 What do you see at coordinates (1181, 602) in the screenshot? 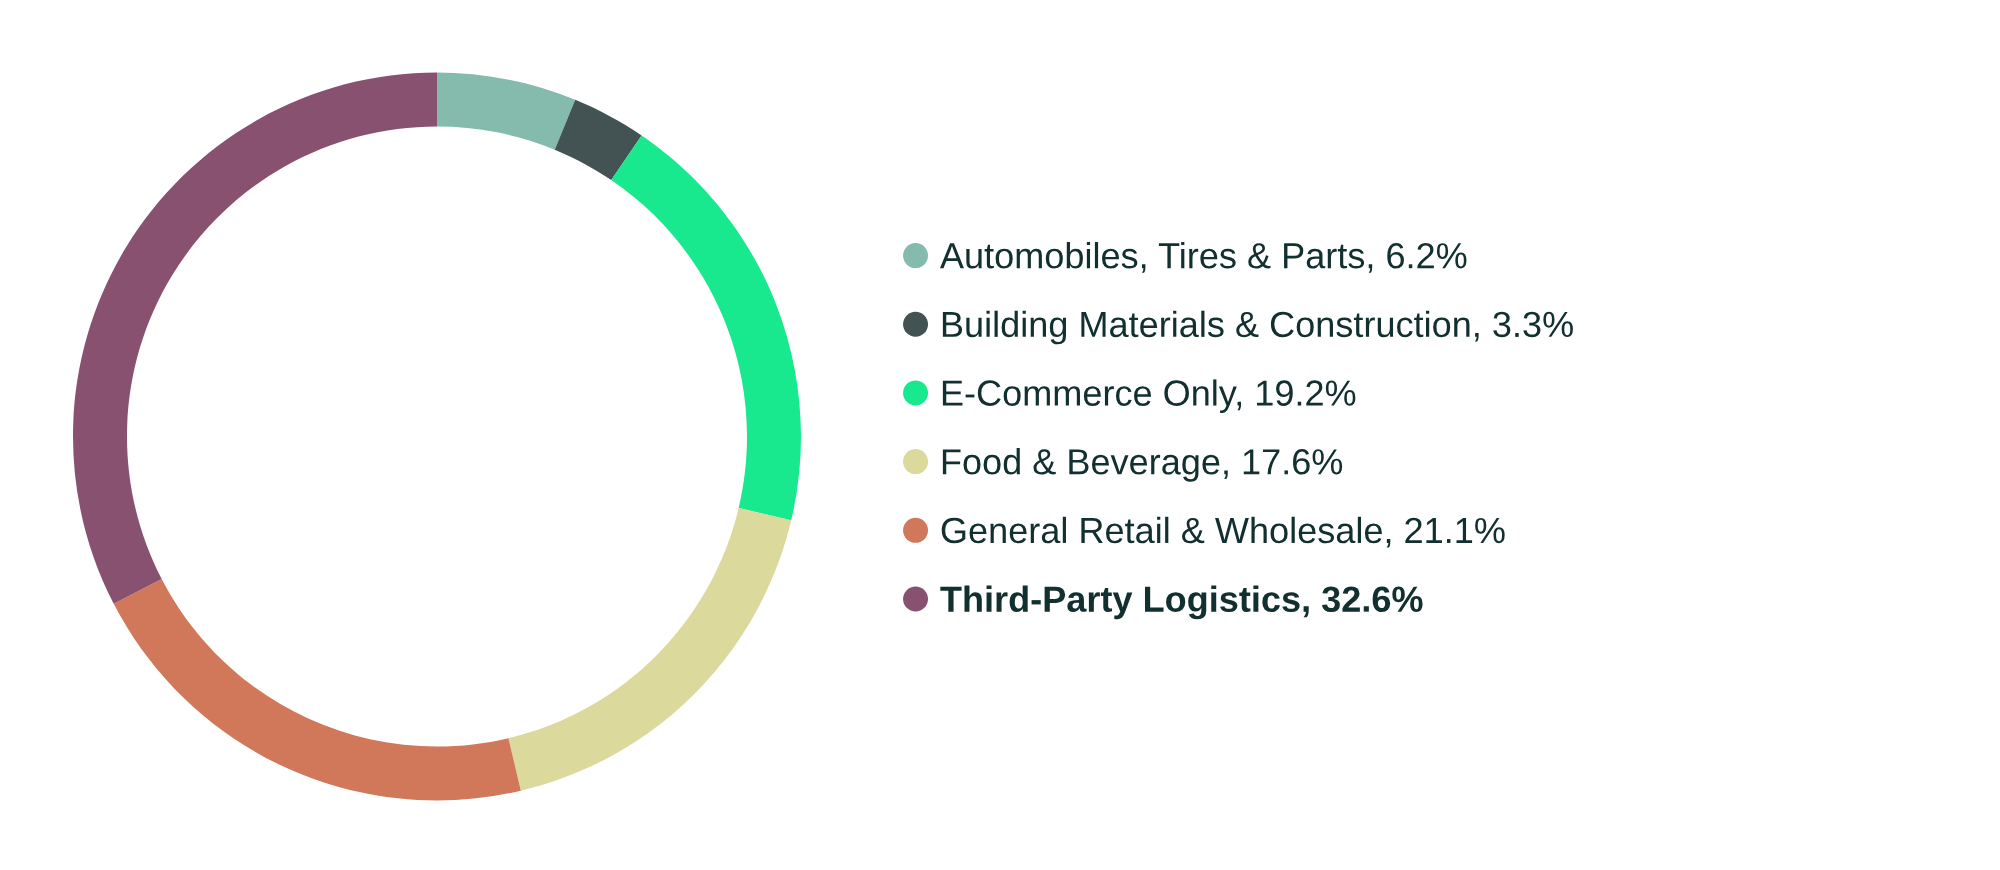
I see `legend-label: Third-Party Logistics, 32.6%` at bounding box center [1181, 602].